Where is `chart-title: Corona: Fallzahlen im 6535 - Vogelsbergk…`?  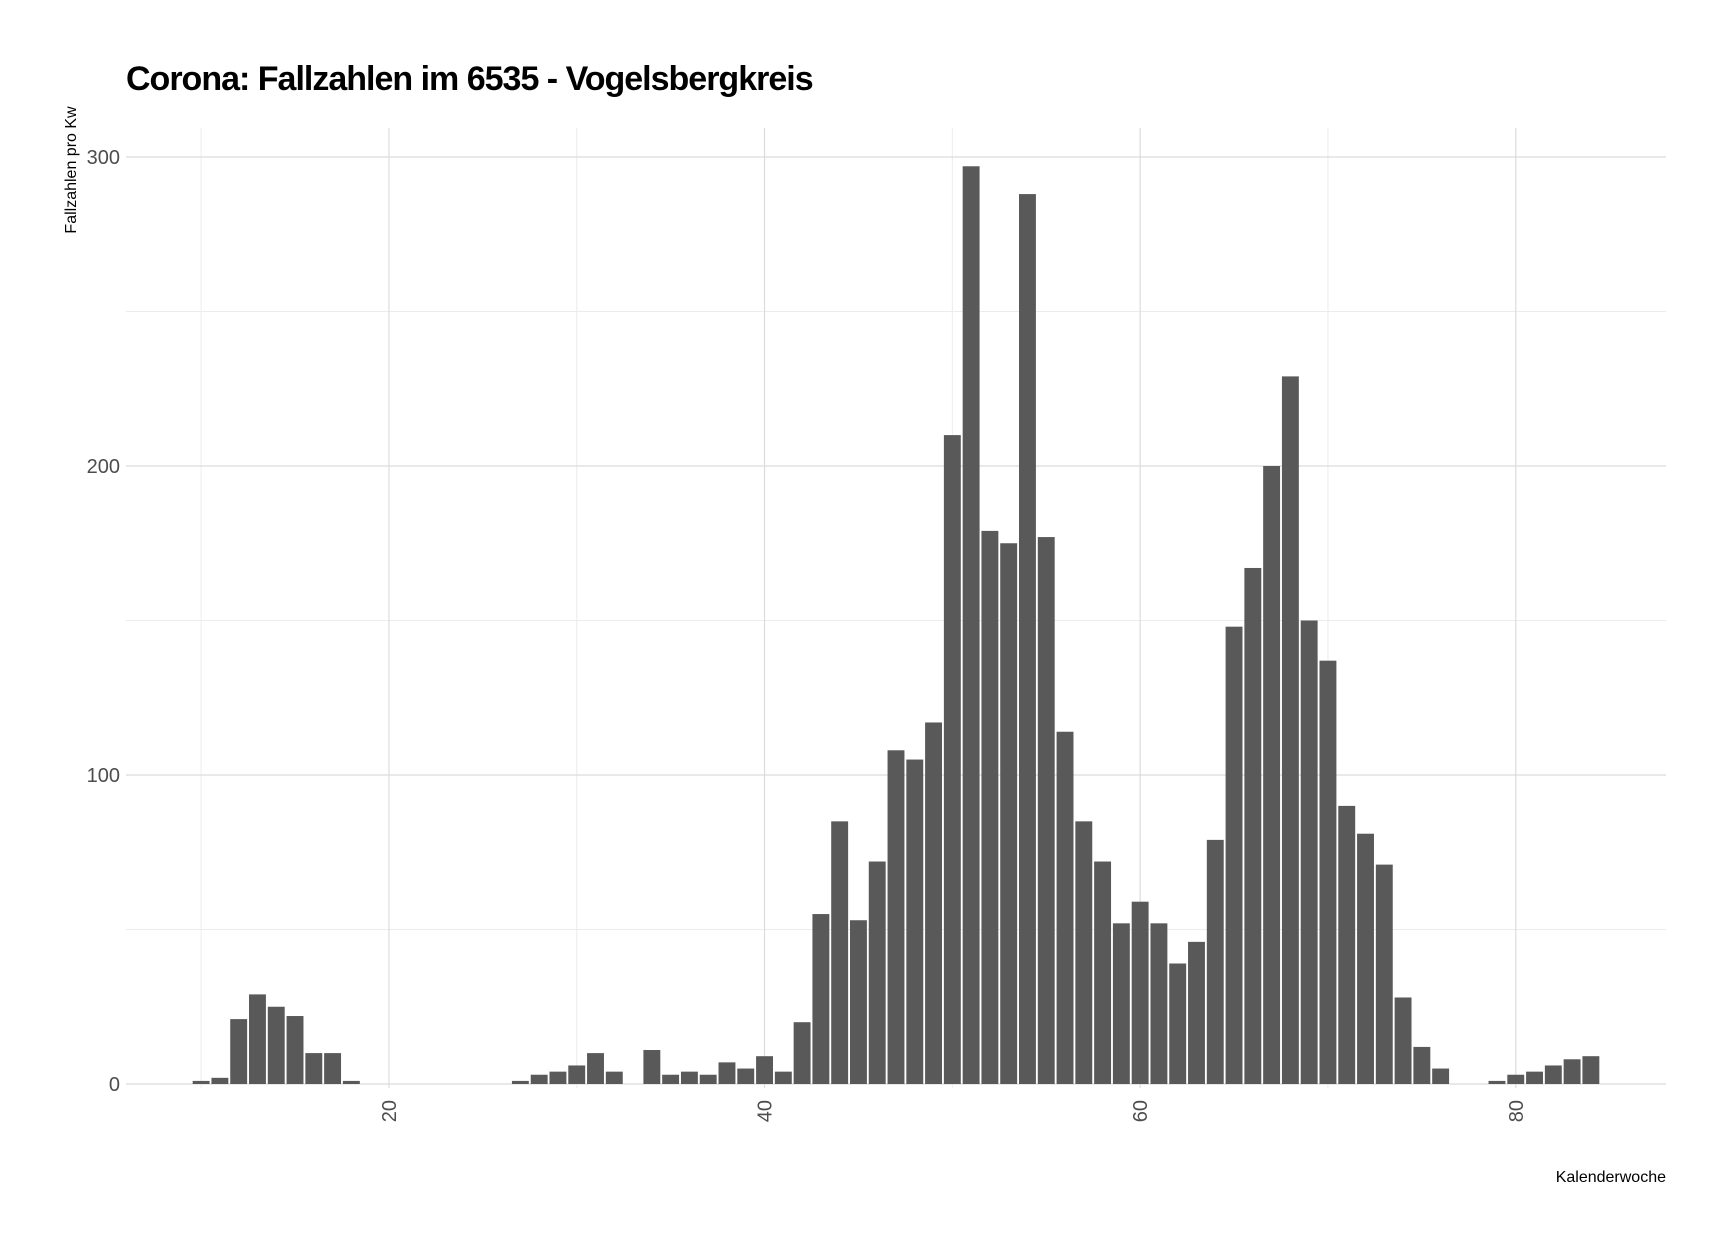
chart-title: Corona: Fallzahlen im 6535 - Vogelsbergk… is located at coordinates (469, 79).